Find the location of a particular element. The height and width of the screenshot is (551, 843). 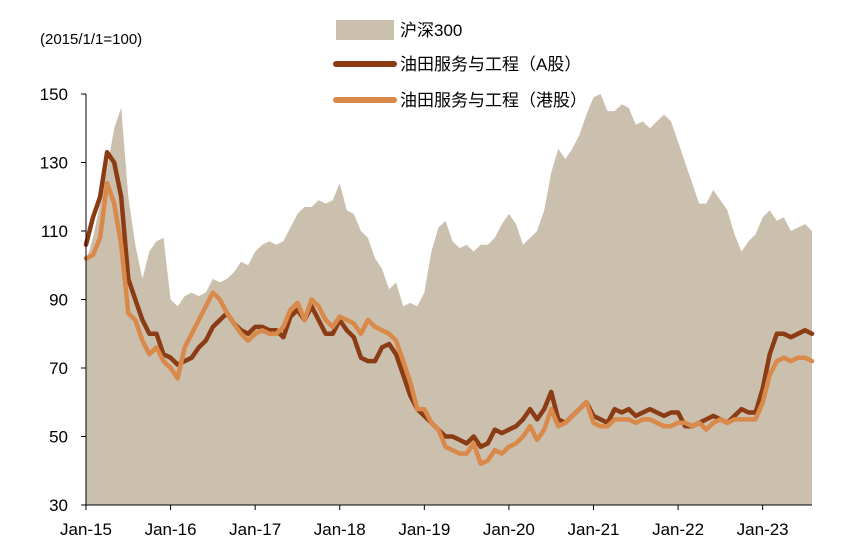

x-tick-label: Jan-18 is located at coordinates (340, 529).